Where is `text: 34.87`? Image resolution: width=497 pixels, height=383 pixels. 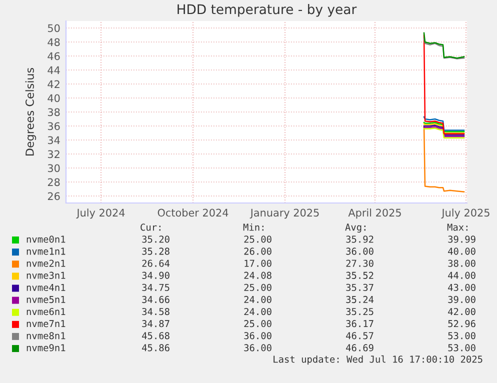
text: 34.87 is located at coordinates (156, 324).